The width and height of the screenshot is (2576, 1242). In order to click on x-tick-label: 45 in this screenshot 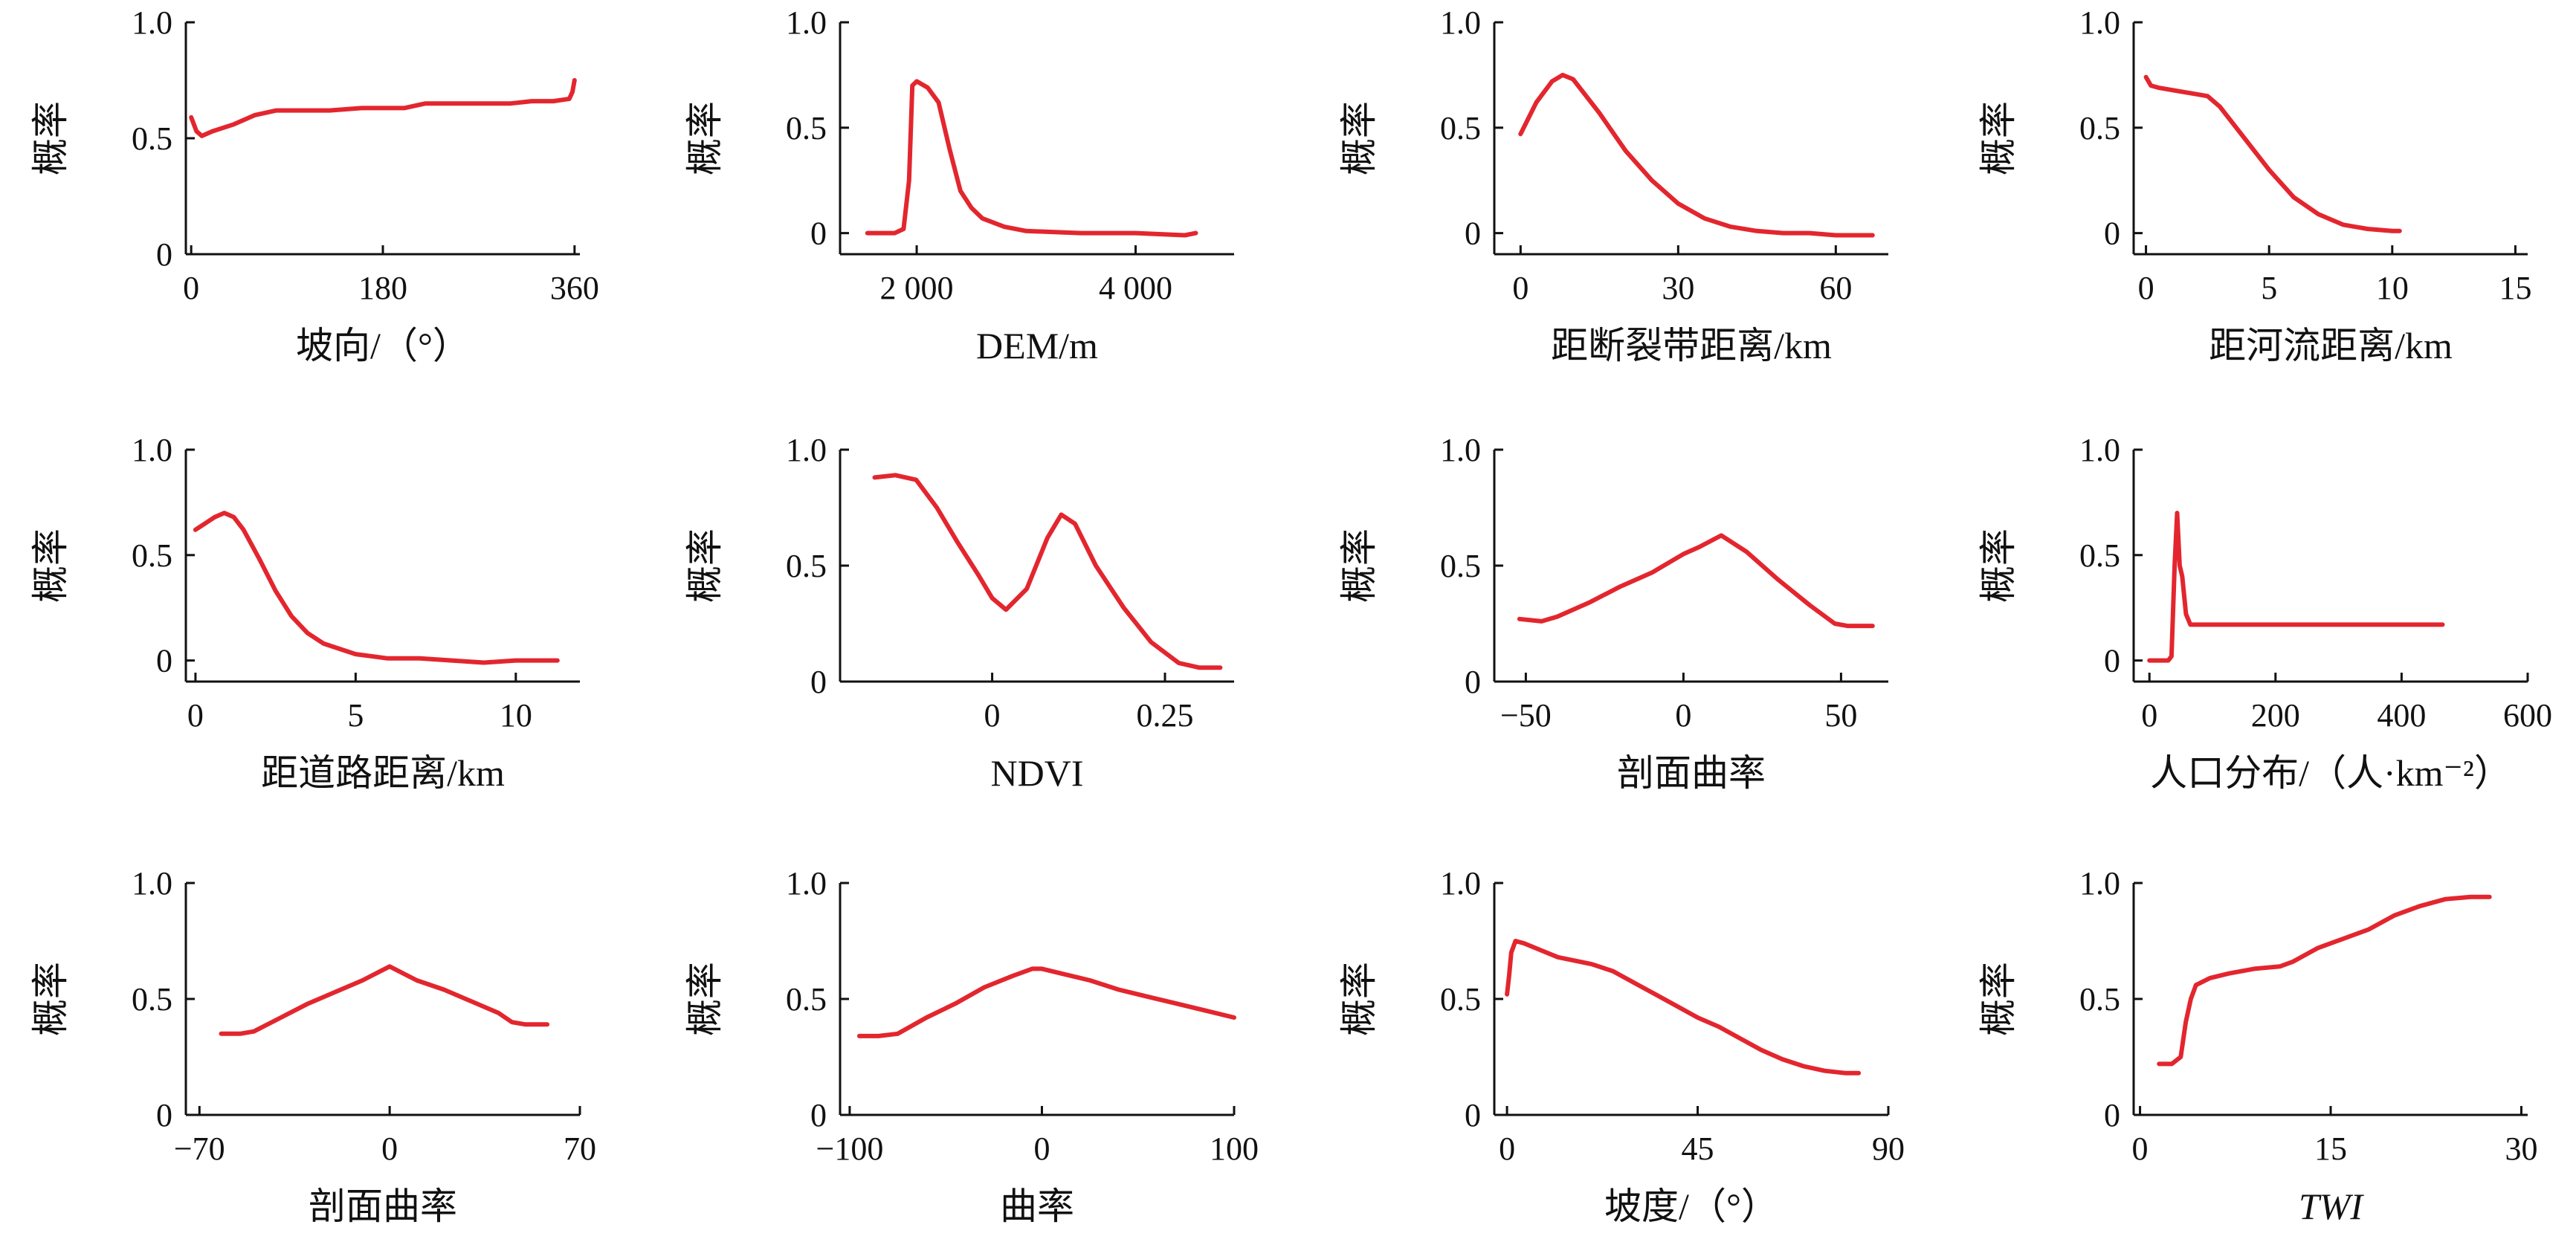, I will do `click(1698, 1149)`.